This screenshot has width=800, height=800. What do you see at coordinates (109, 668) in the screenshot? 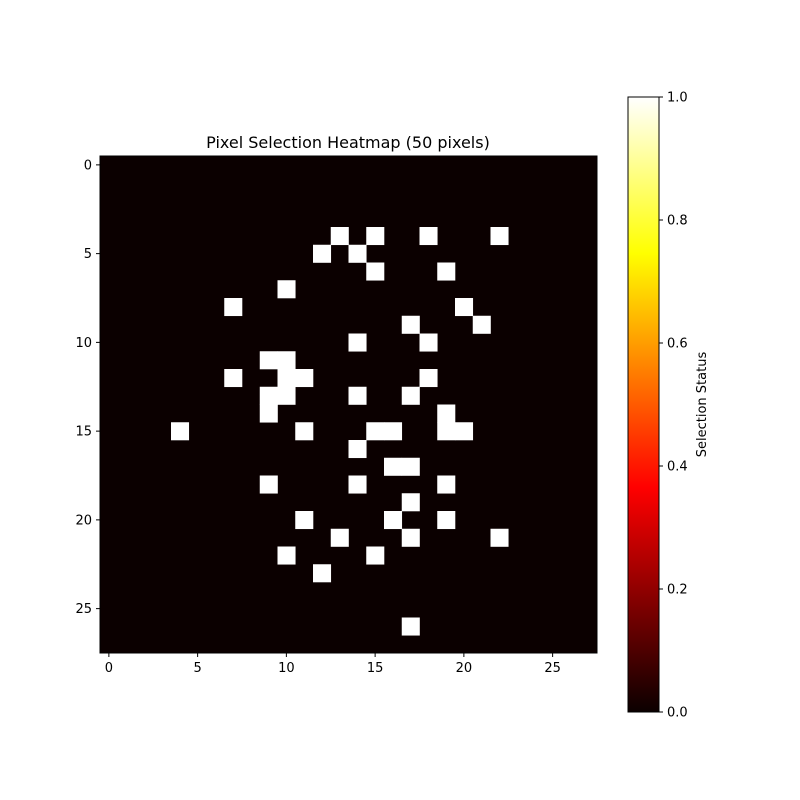
I see `x-tick-label: 0` at bounding box center [109, 668].